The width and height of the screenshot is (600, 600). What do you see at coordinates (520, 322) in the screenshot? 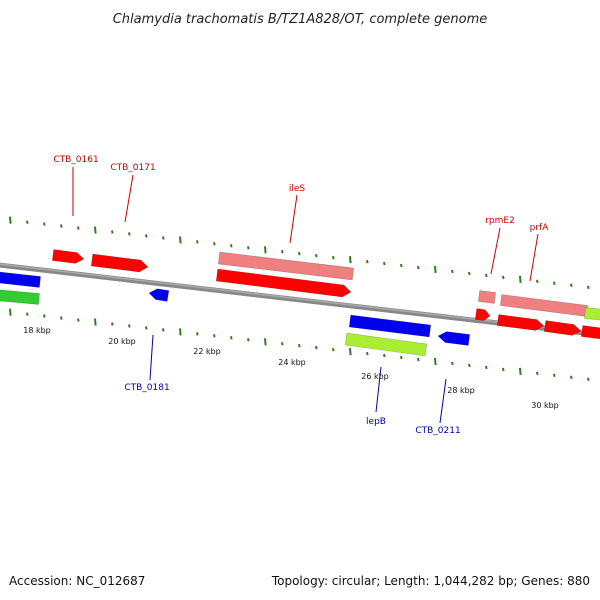
I see `feature-prfa` at bounding box center [520, 322].